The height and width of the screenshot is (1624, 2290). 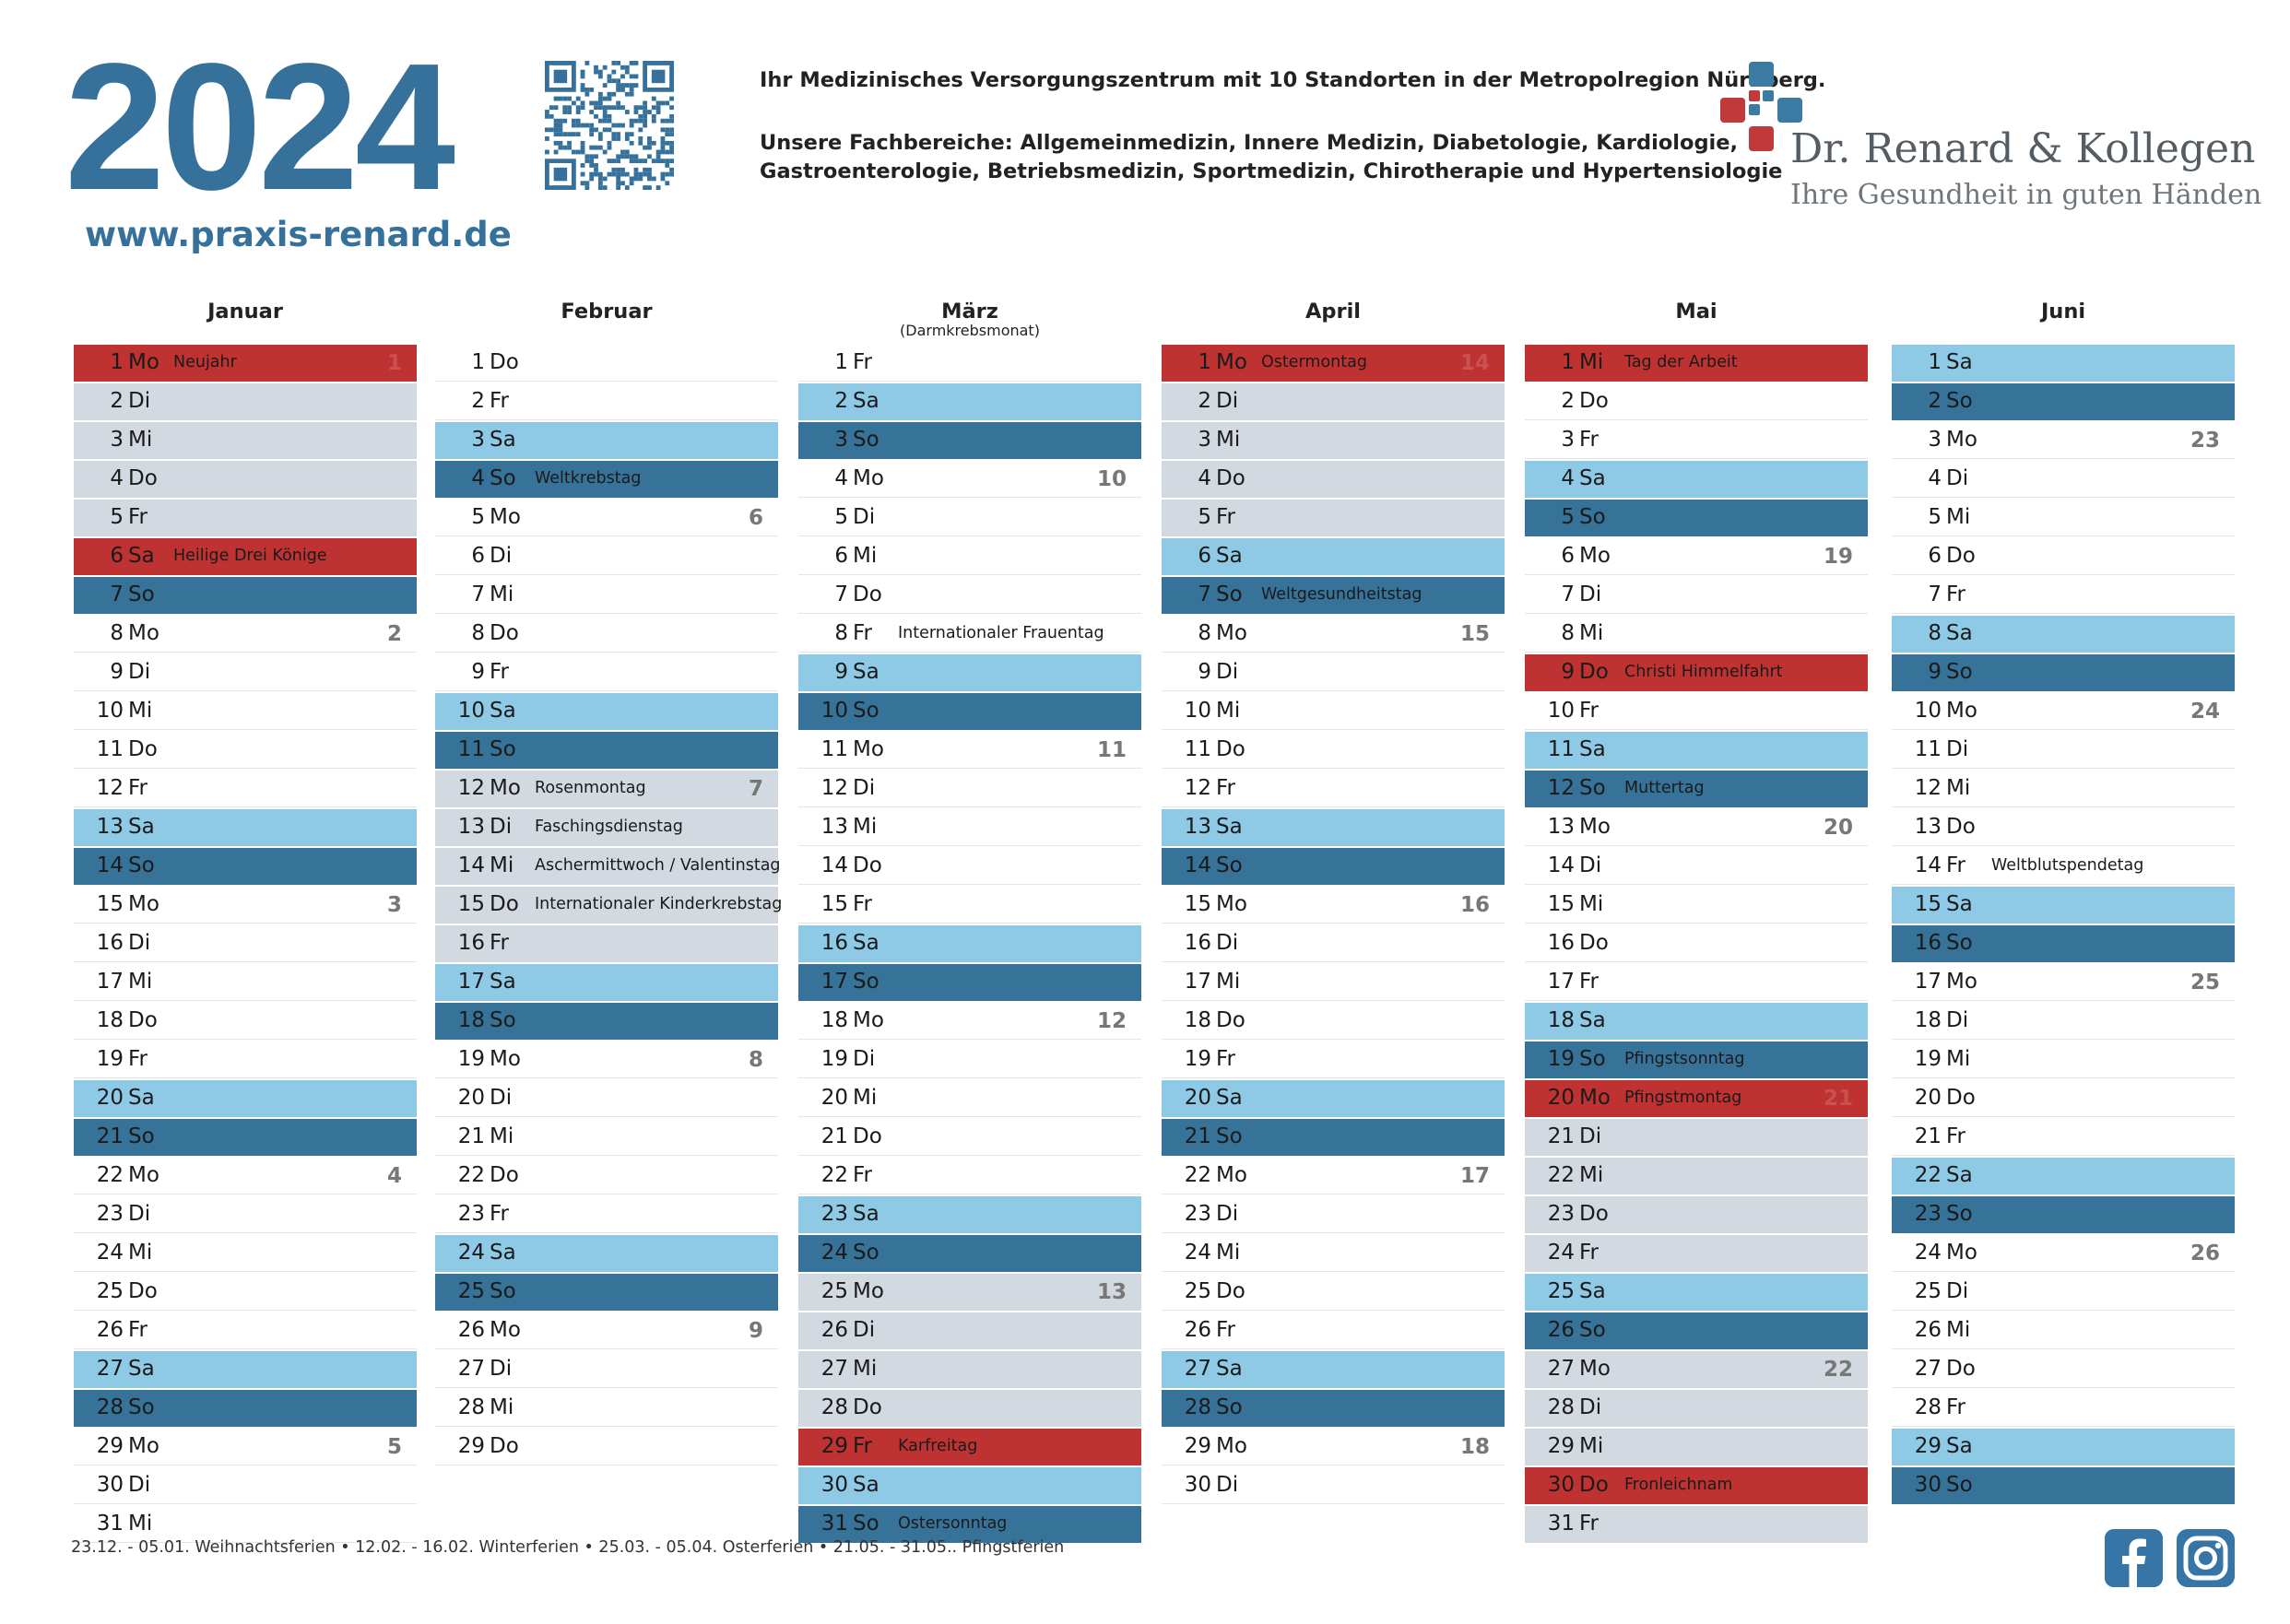 I want to click on week-number: 6, so click(x=755, y=518).